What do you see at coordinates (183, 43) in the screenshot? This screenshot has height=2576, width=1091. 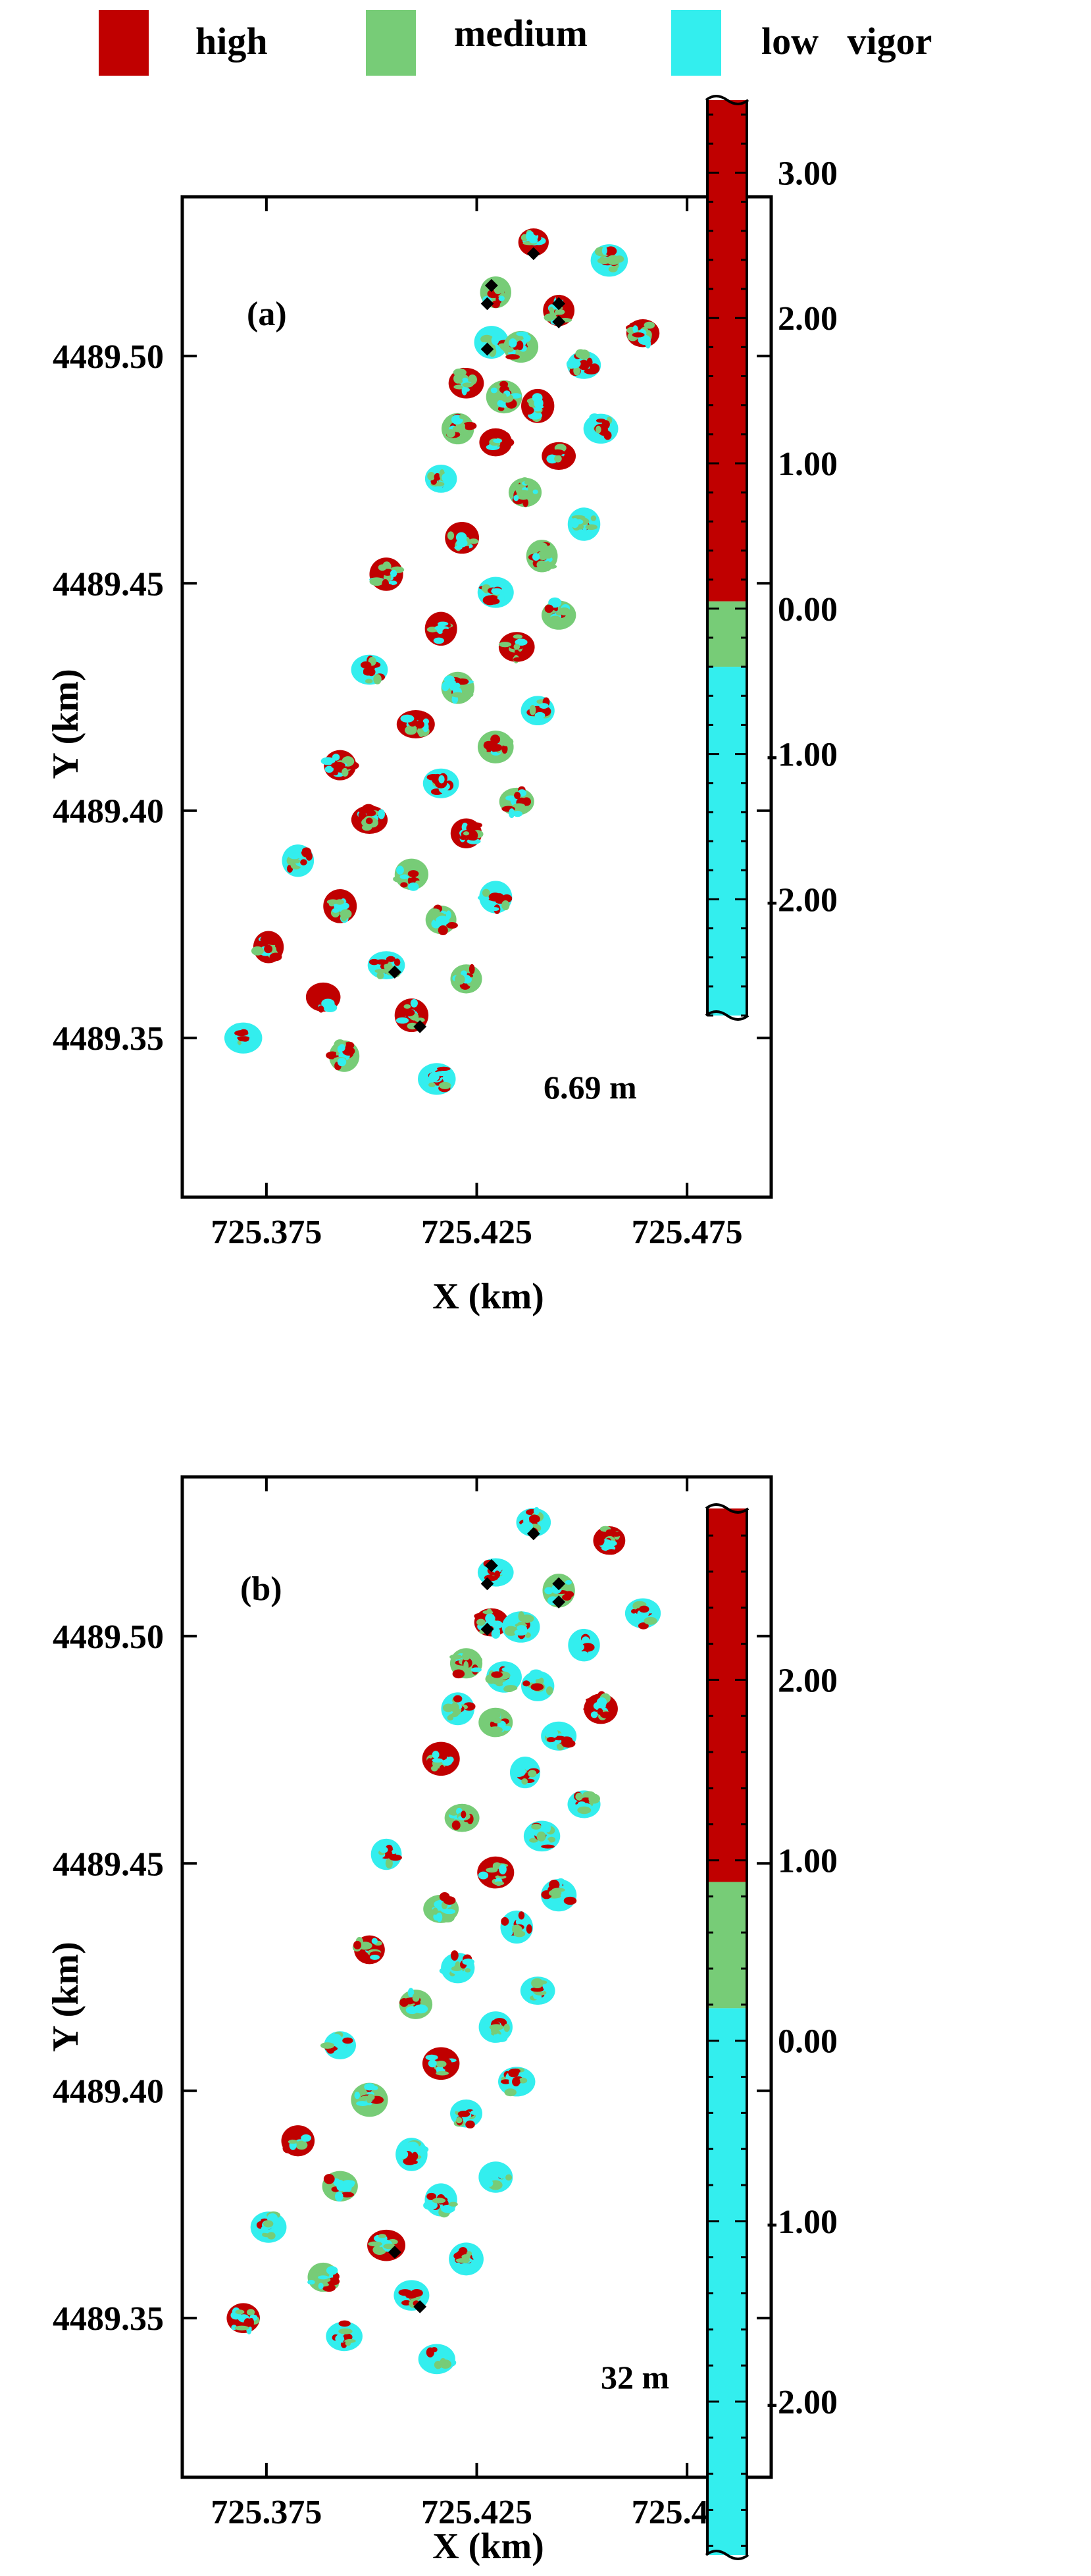 I see `legend-item-high: high` at bounding box center [183, 43].